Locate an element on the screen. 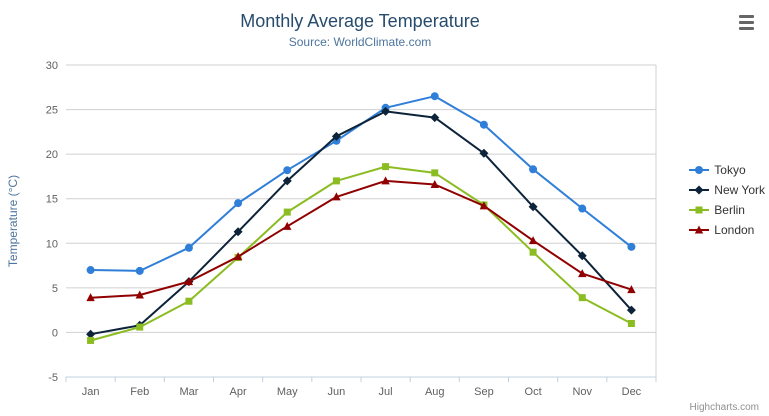  y-axis-label: -5 is located at coordinates (53, 378).